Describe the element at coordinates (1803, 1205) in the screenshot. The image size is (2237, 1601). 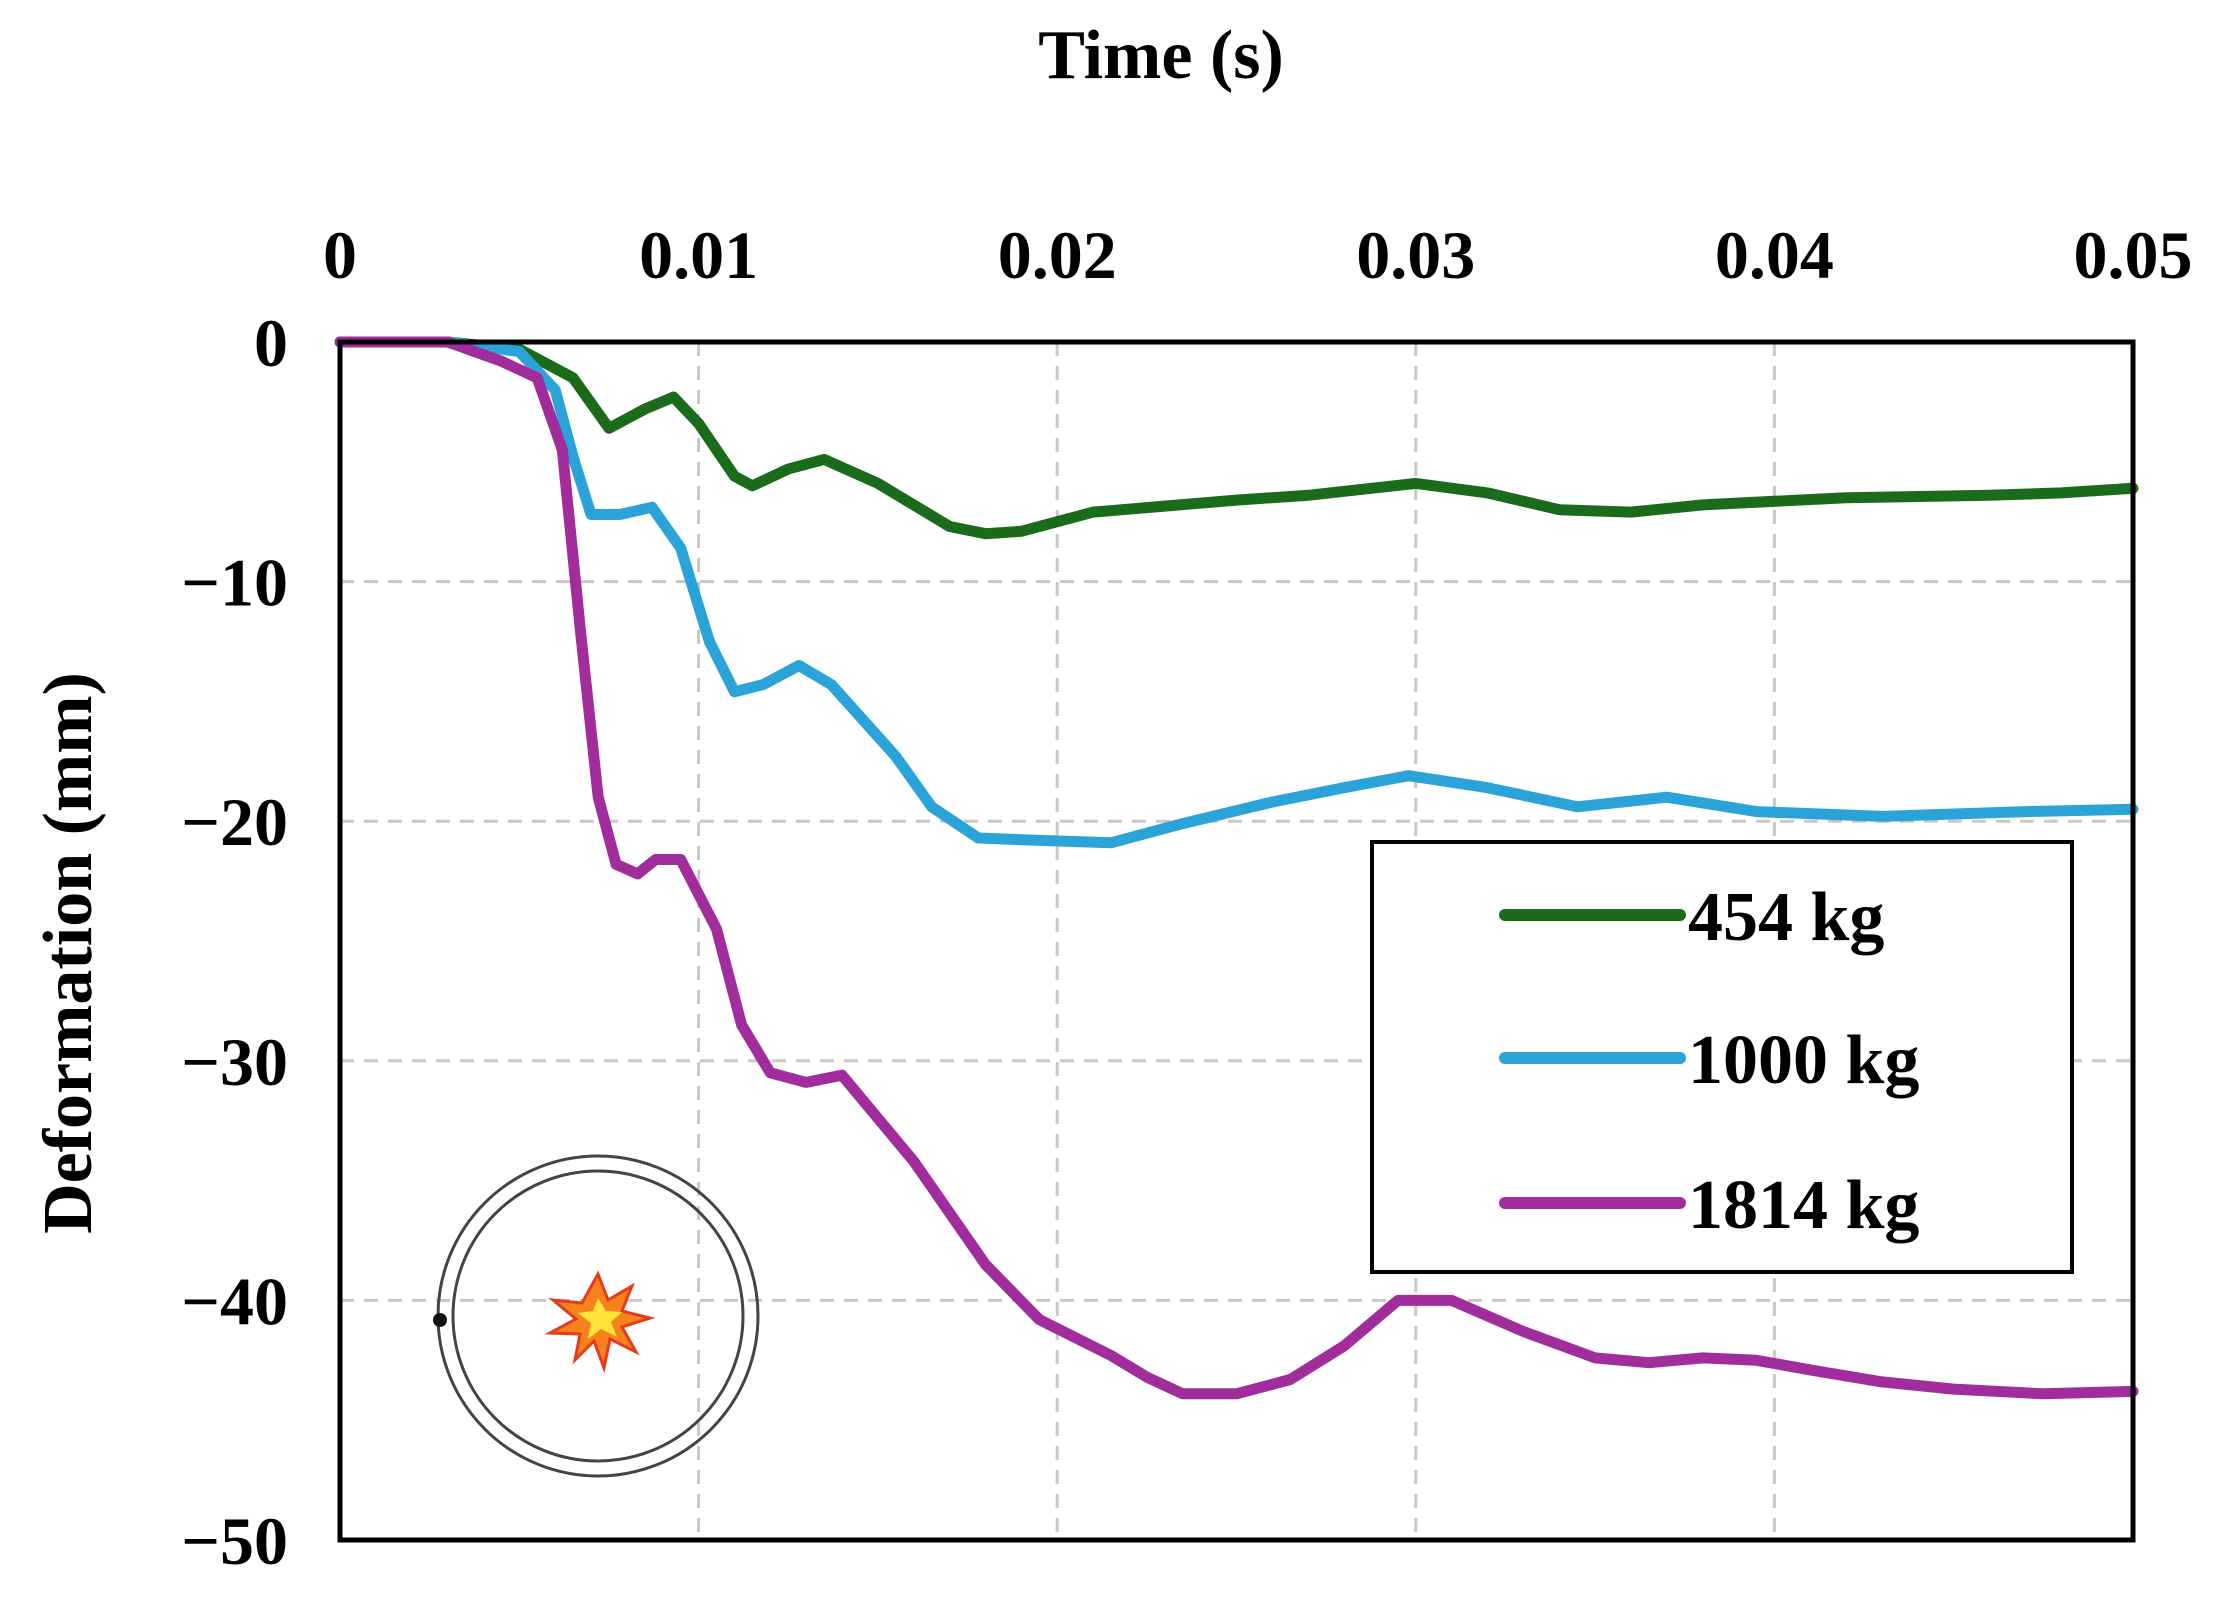
I see `legend-label-1814kg: 1814 kg` at that location.